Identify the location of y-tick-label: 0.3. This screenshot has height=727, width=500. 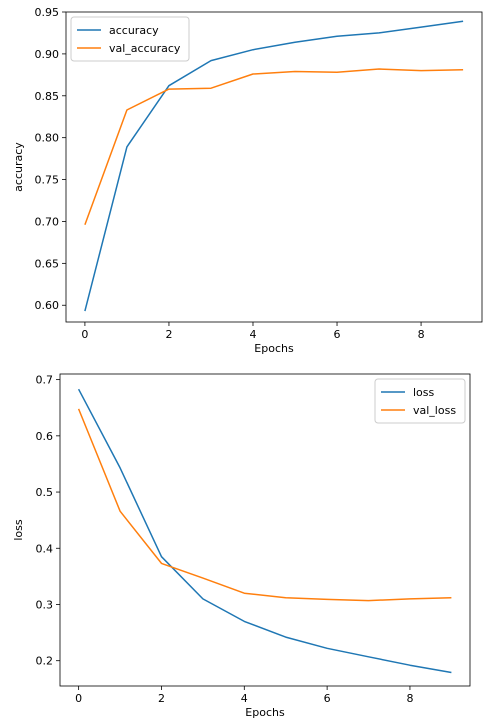
(45, 604).